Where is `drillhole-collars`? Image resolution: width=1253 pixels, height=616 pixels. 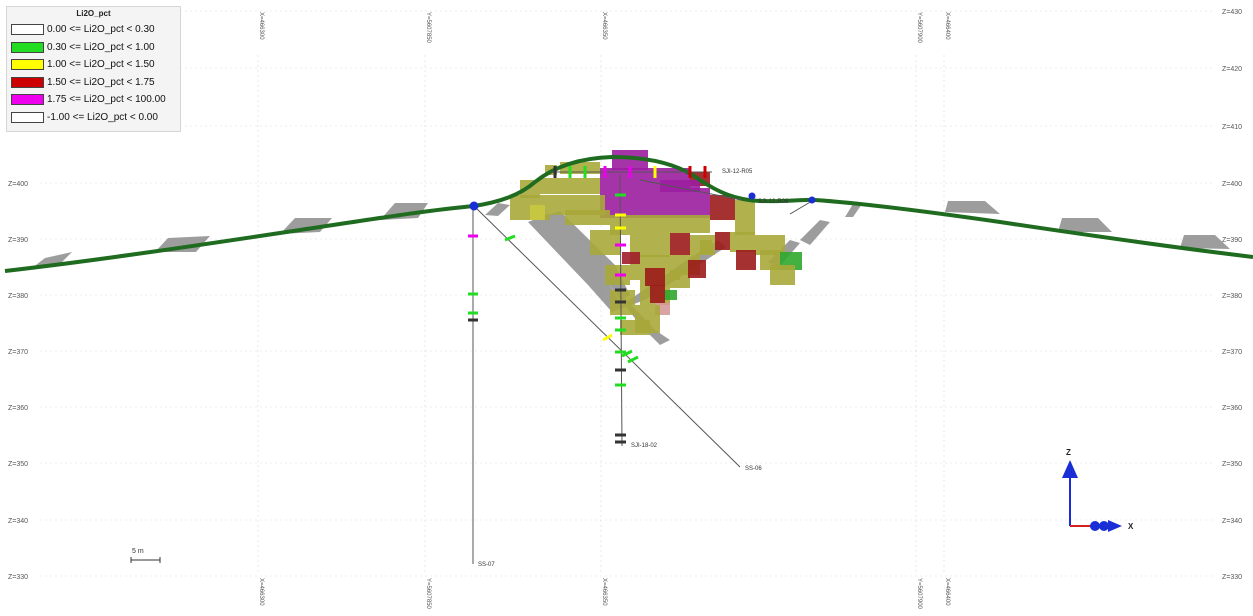 drillhole-collars is located at coordinates (642, 201).